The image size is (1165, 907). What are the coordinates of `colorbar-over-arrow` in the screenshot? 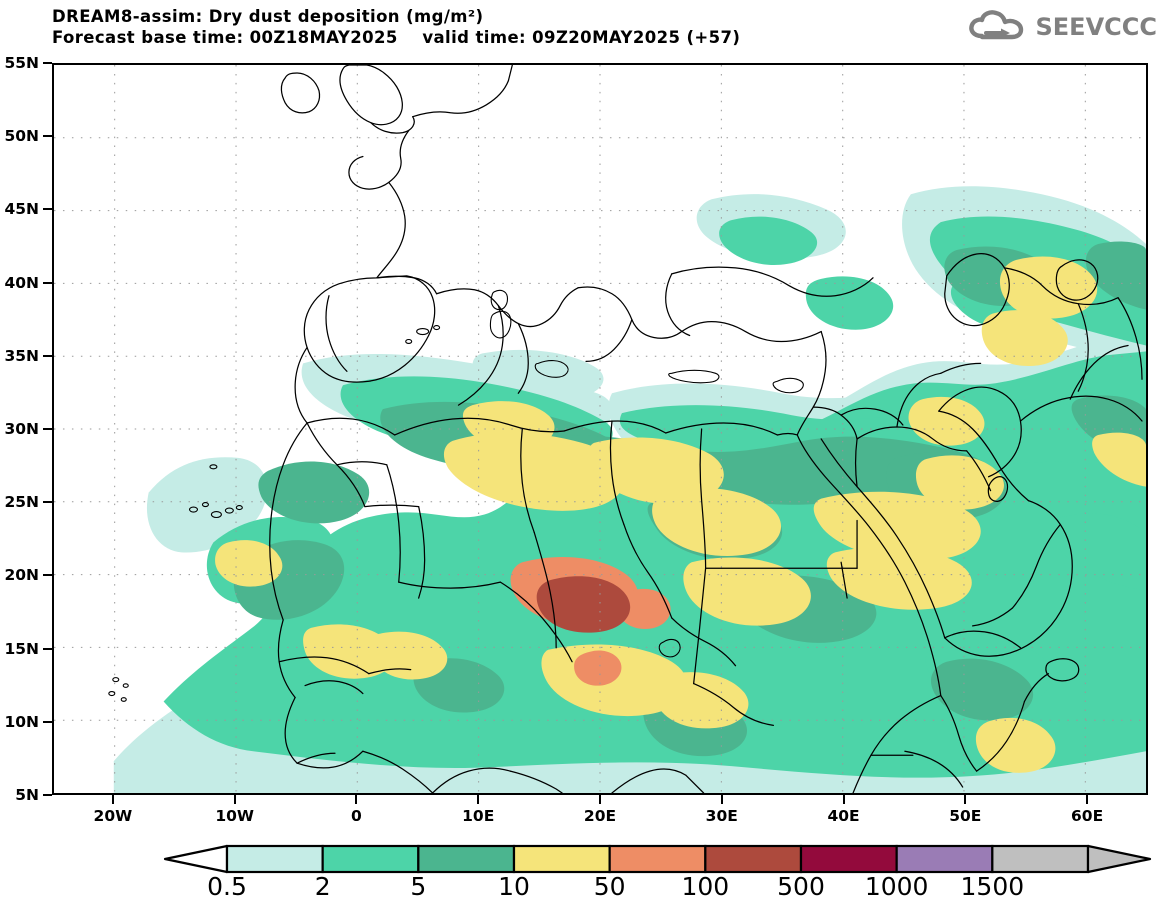 It's located at (1119, 859).